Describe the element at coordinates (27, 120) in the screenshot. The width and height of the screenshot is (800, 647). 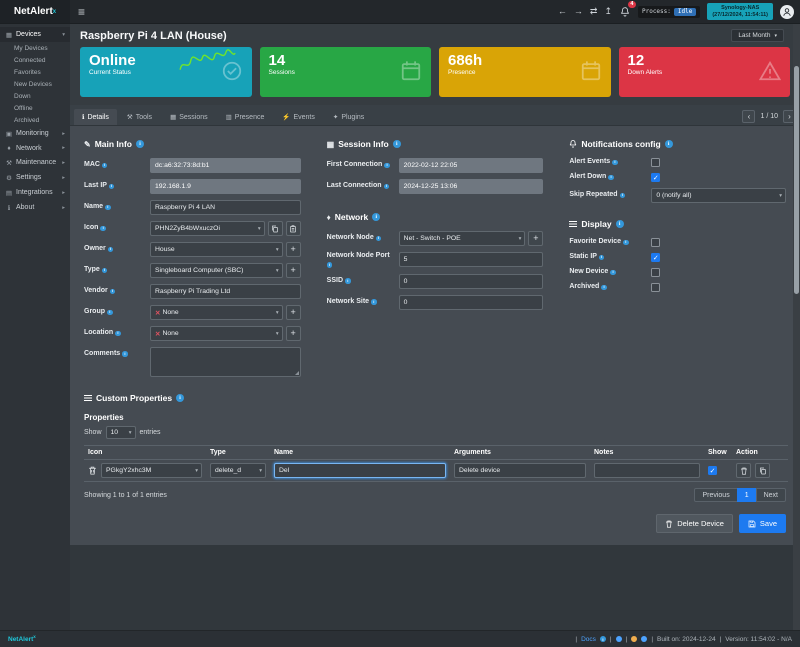
I see `sidebar-item-archived: Archived` at that location.